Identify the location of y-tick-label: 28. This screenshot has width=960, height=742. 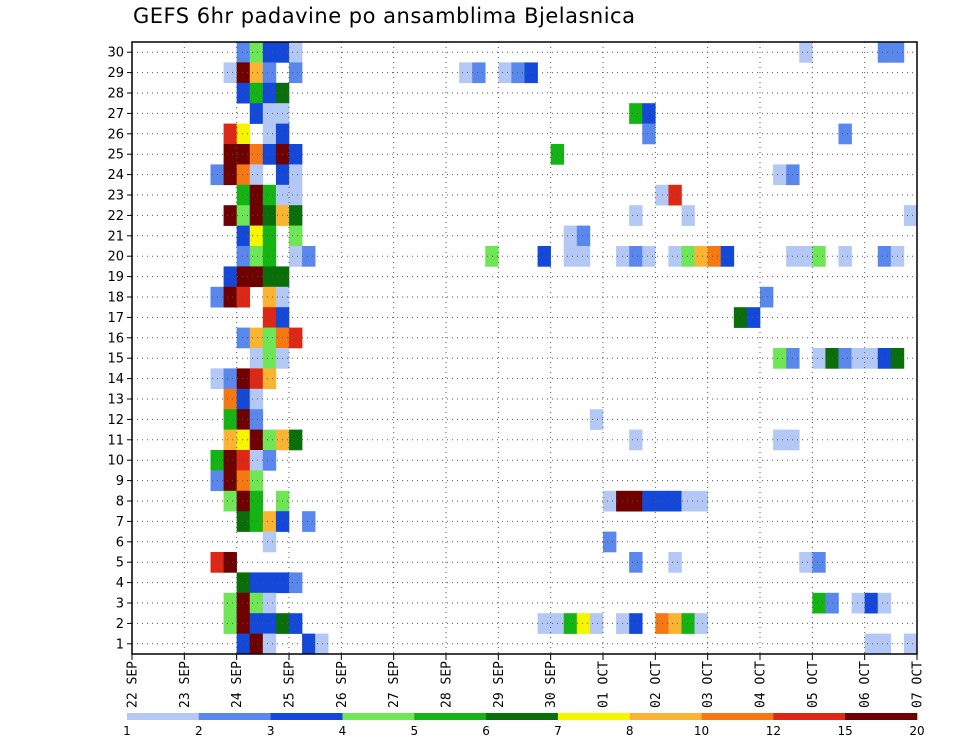
(115, 94).